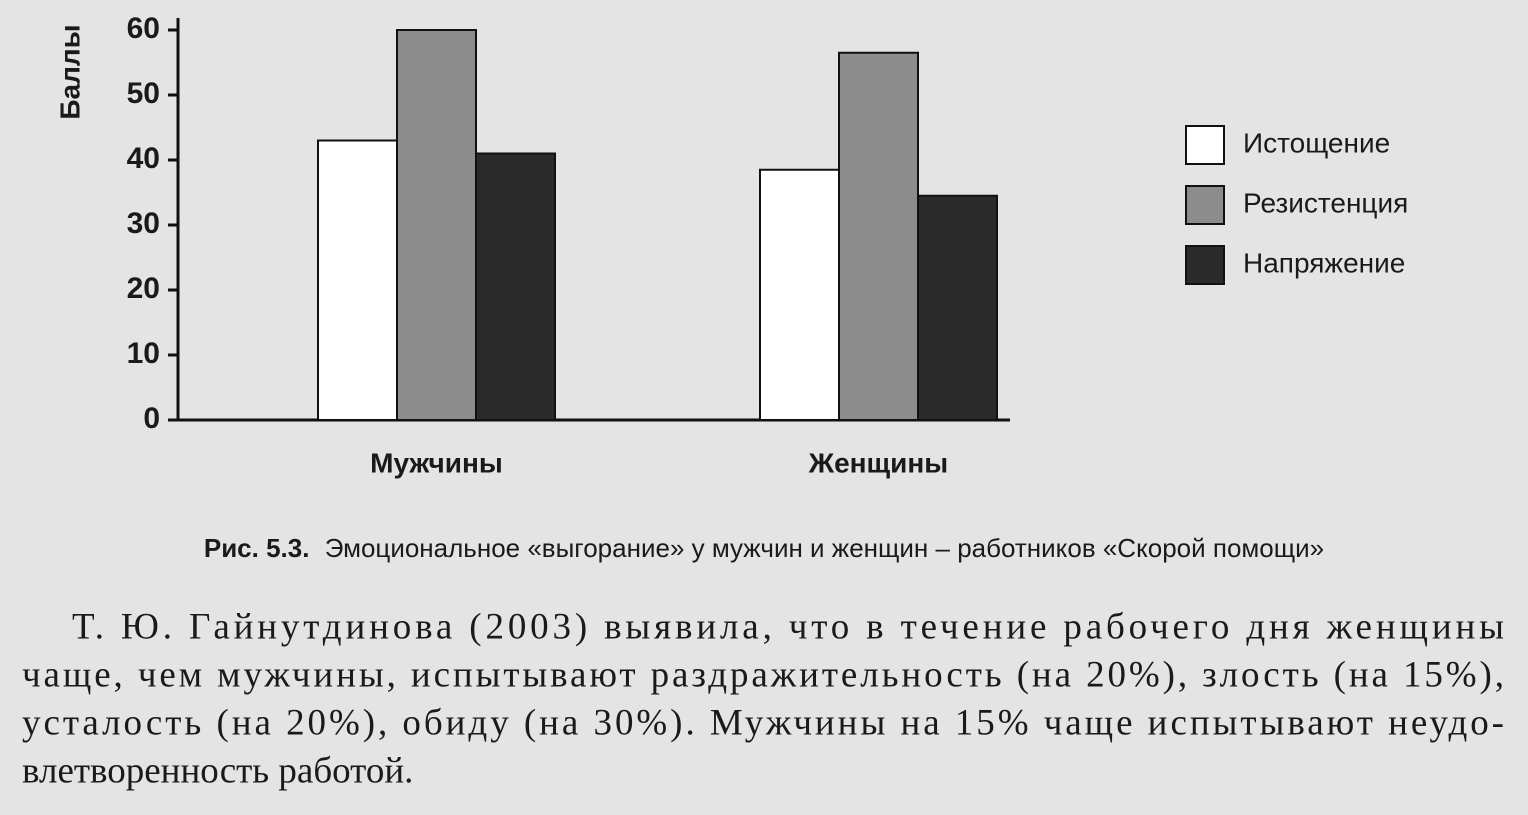 The height and width of the screenshot is (815, 1528). Describe the element at coordinates (436, 462) in the screenshot. I see `x-tick-label: Мужчины` at that location.